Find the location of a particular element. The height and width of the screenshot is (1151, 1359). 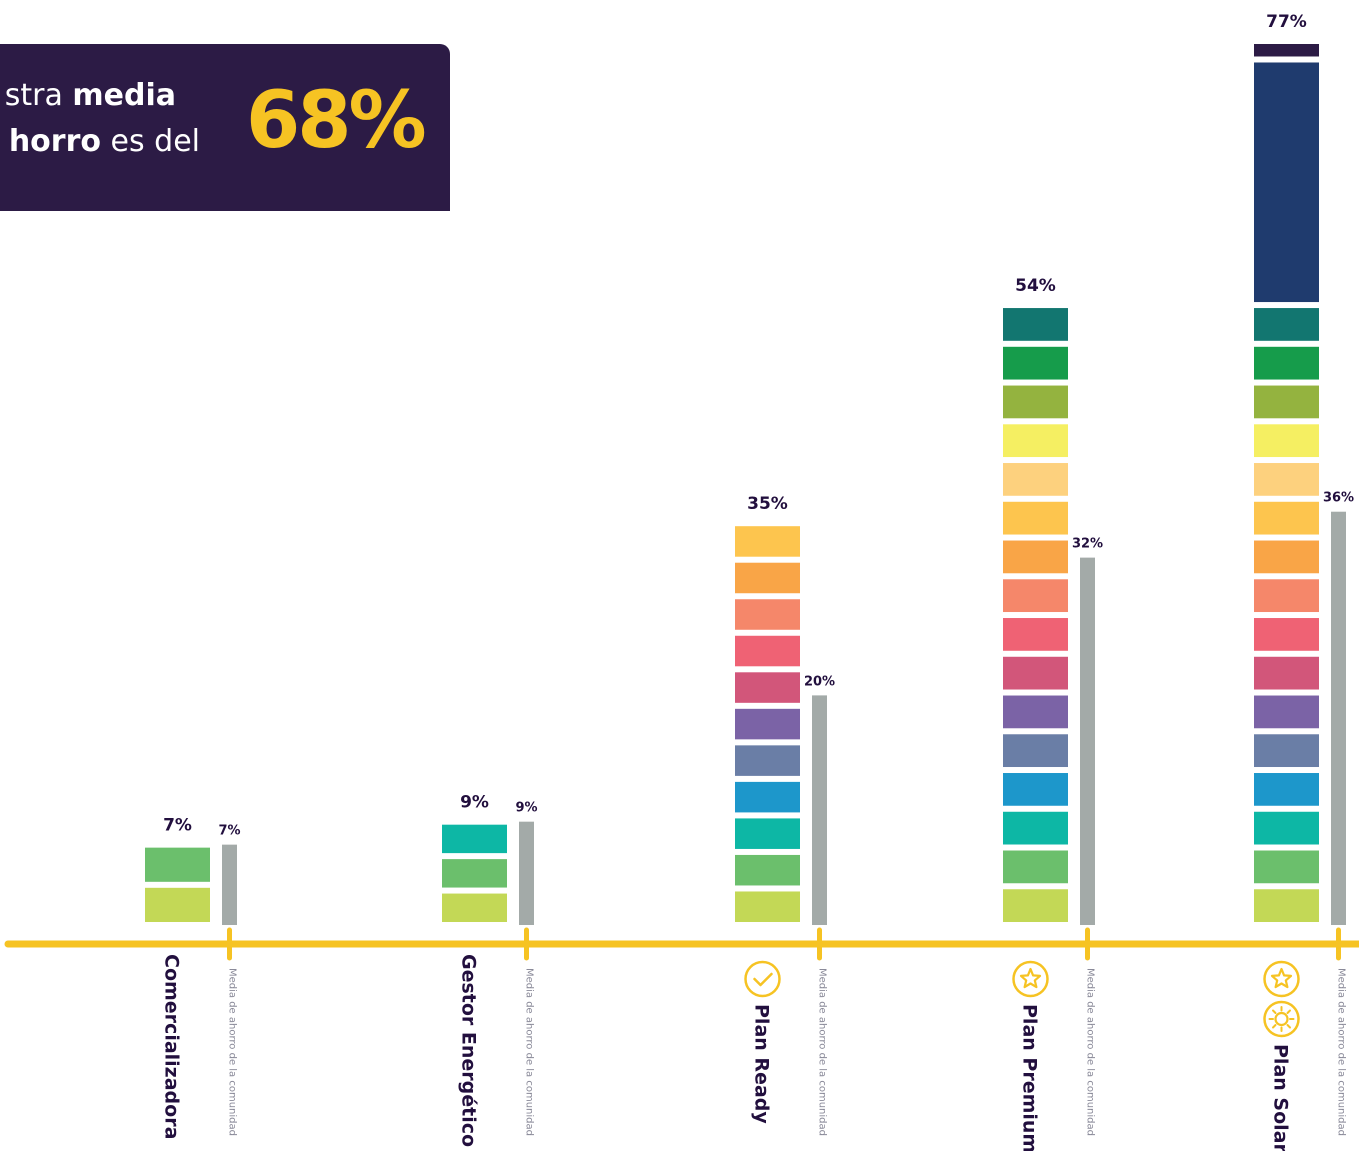

banner-line-2-regular: es del is located at coordinates (150, 141).